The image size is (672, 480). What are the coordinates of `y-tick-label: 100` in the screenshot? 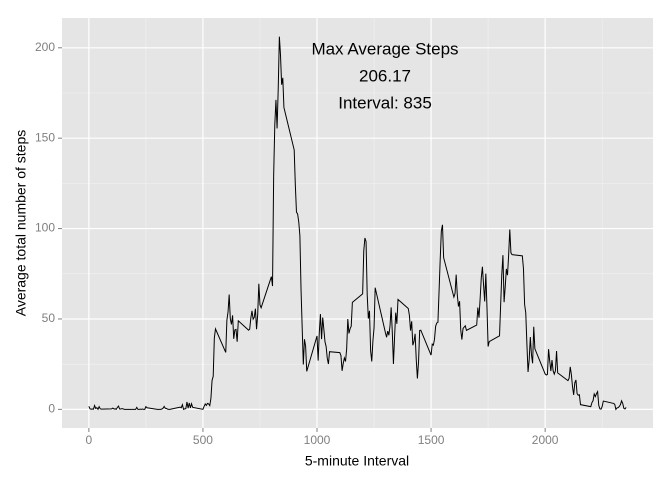 It's located at (45, 228).